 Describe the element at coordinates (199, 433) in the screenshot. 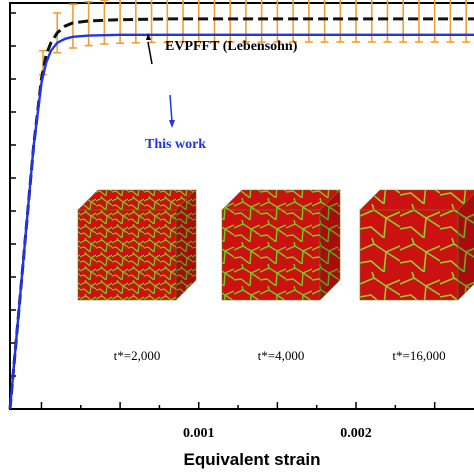

I see `x-tick-label: 0.001` at that location.